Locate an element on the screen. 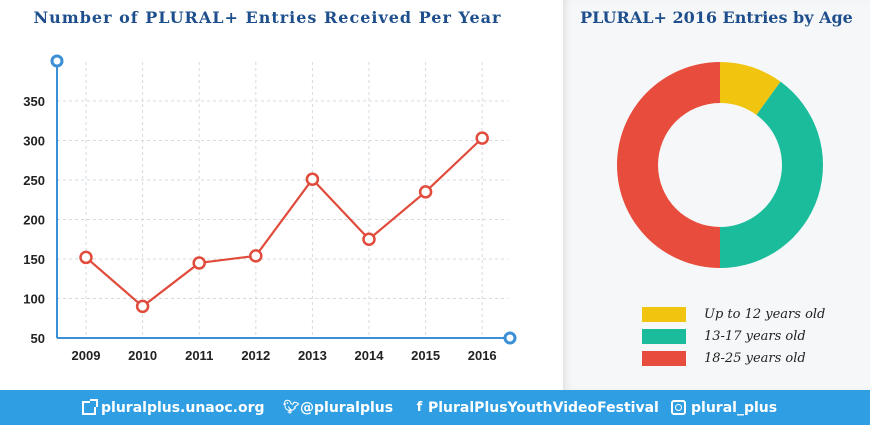 This screenshot has height=425, width=870. x-tick-label: 2010 is located at coordinates (142, 355).